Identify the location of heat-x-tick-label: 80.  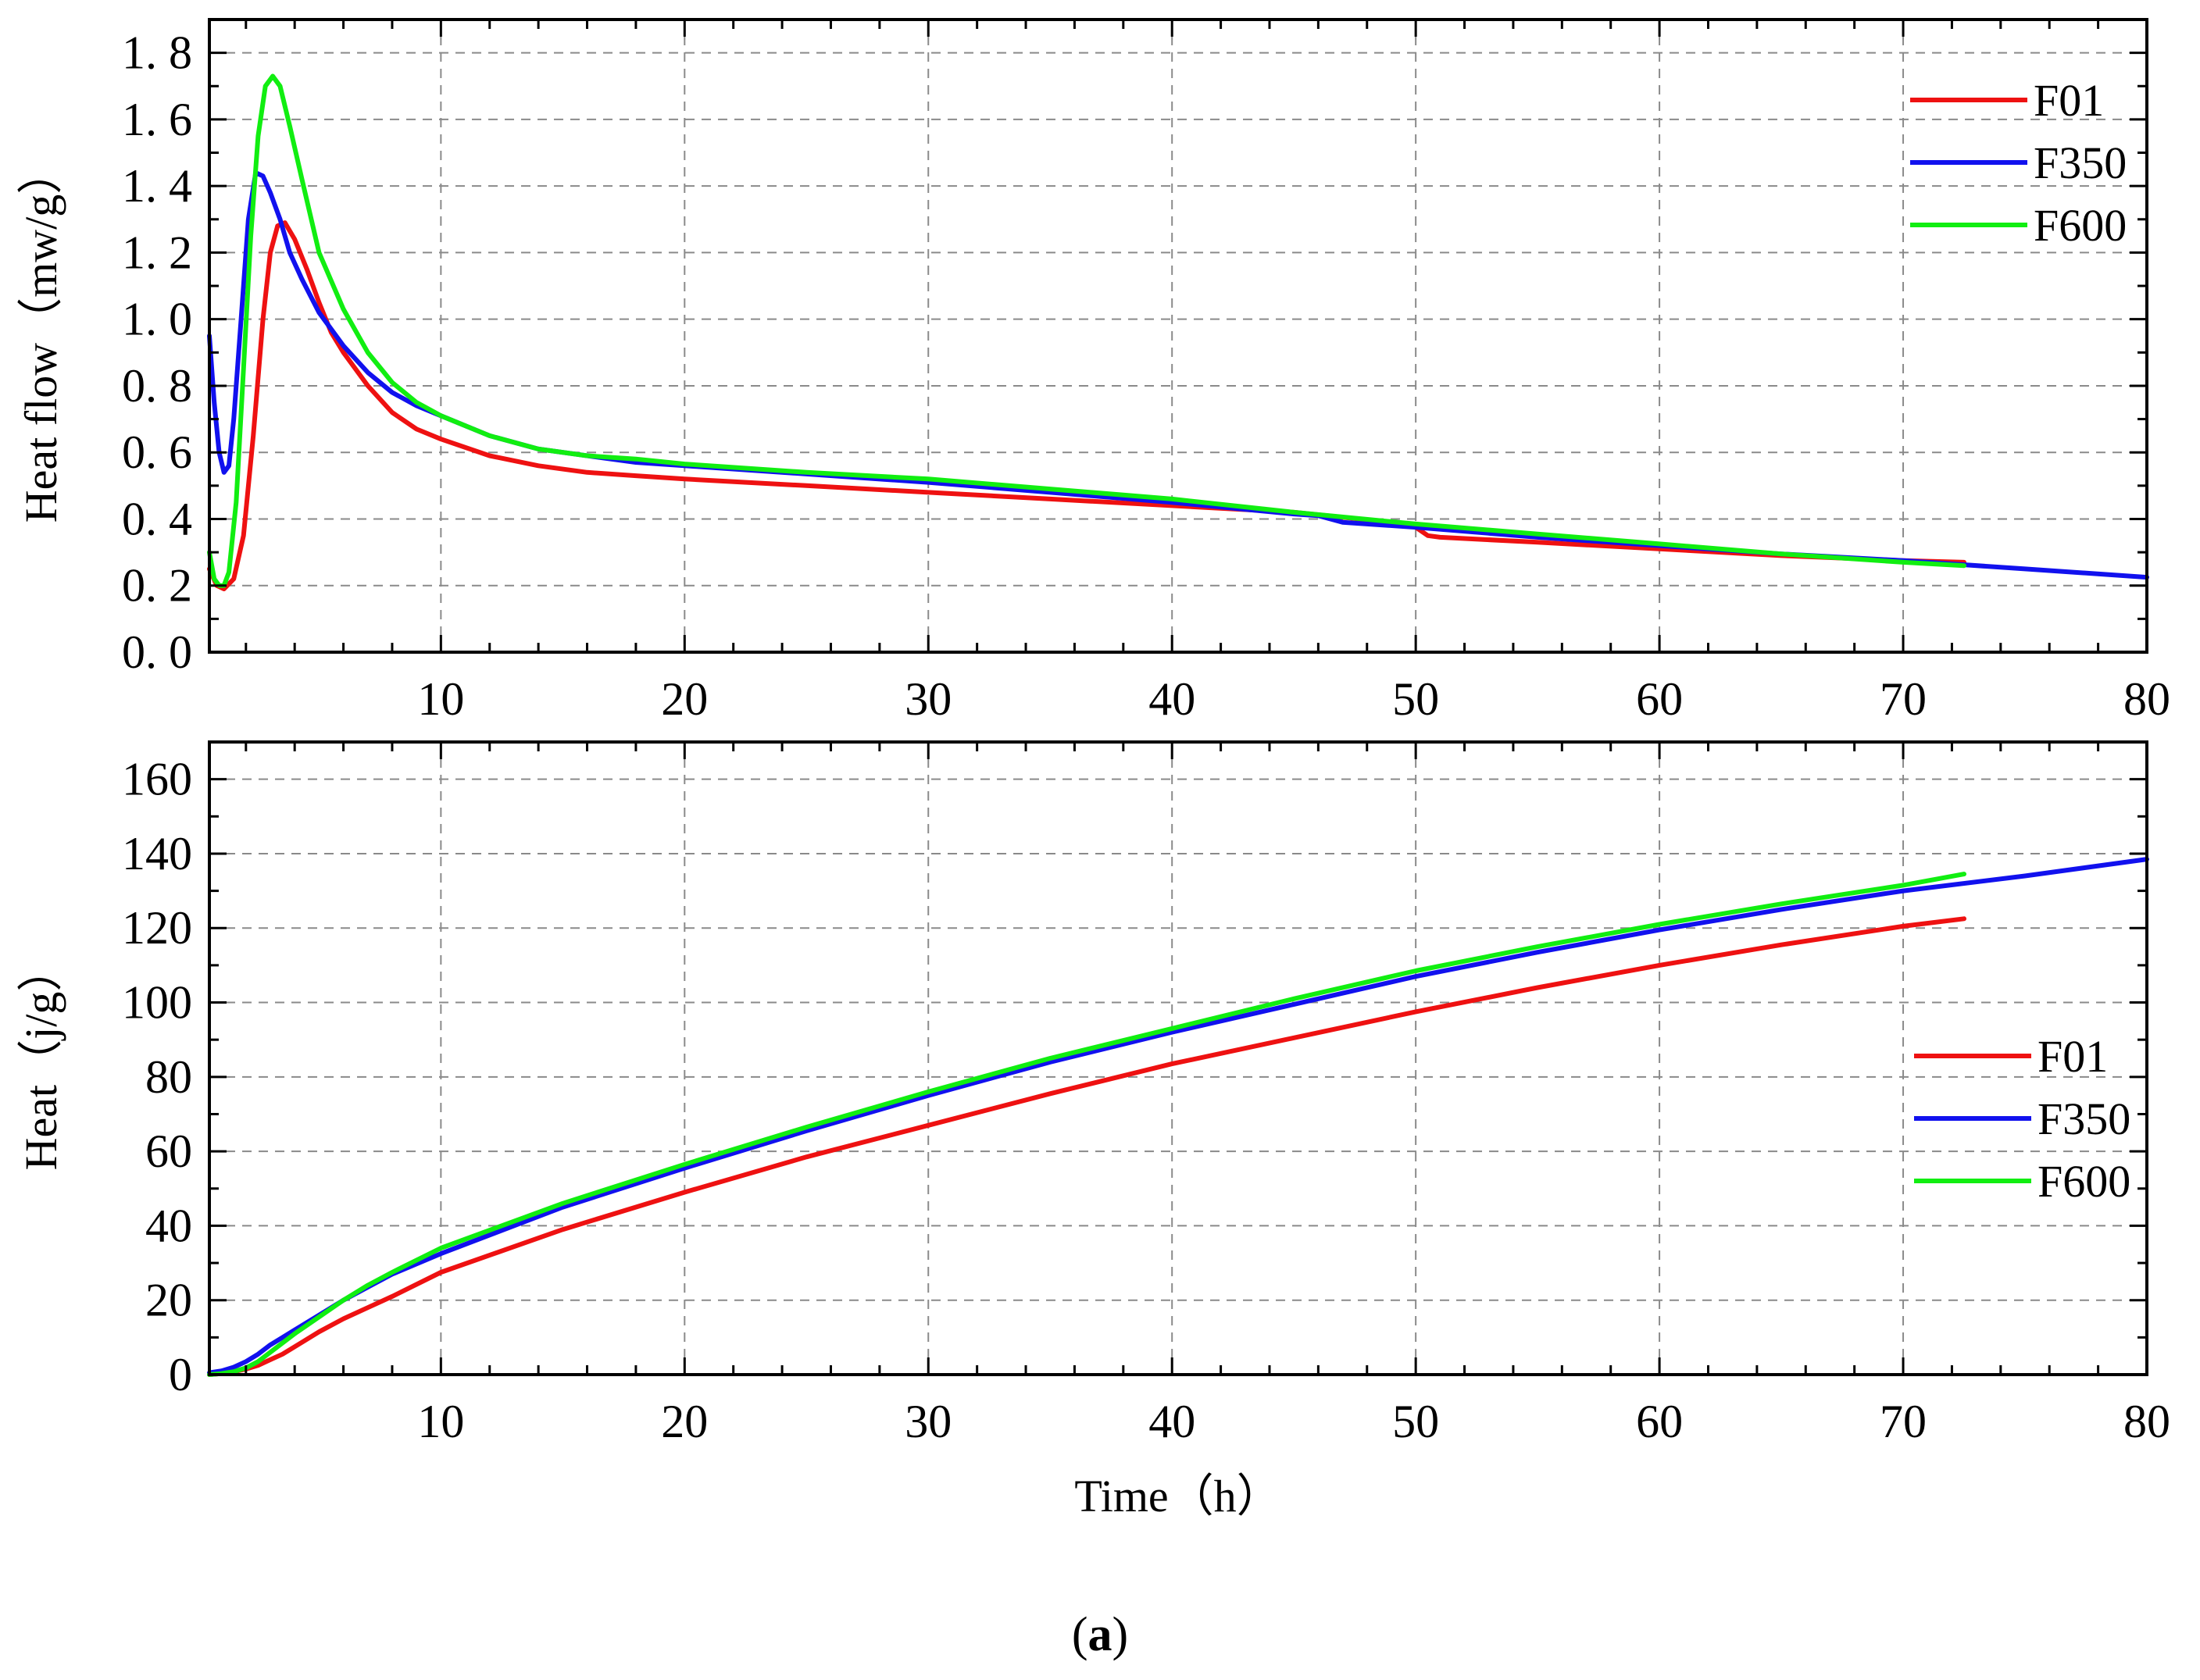
(2146, 1421).